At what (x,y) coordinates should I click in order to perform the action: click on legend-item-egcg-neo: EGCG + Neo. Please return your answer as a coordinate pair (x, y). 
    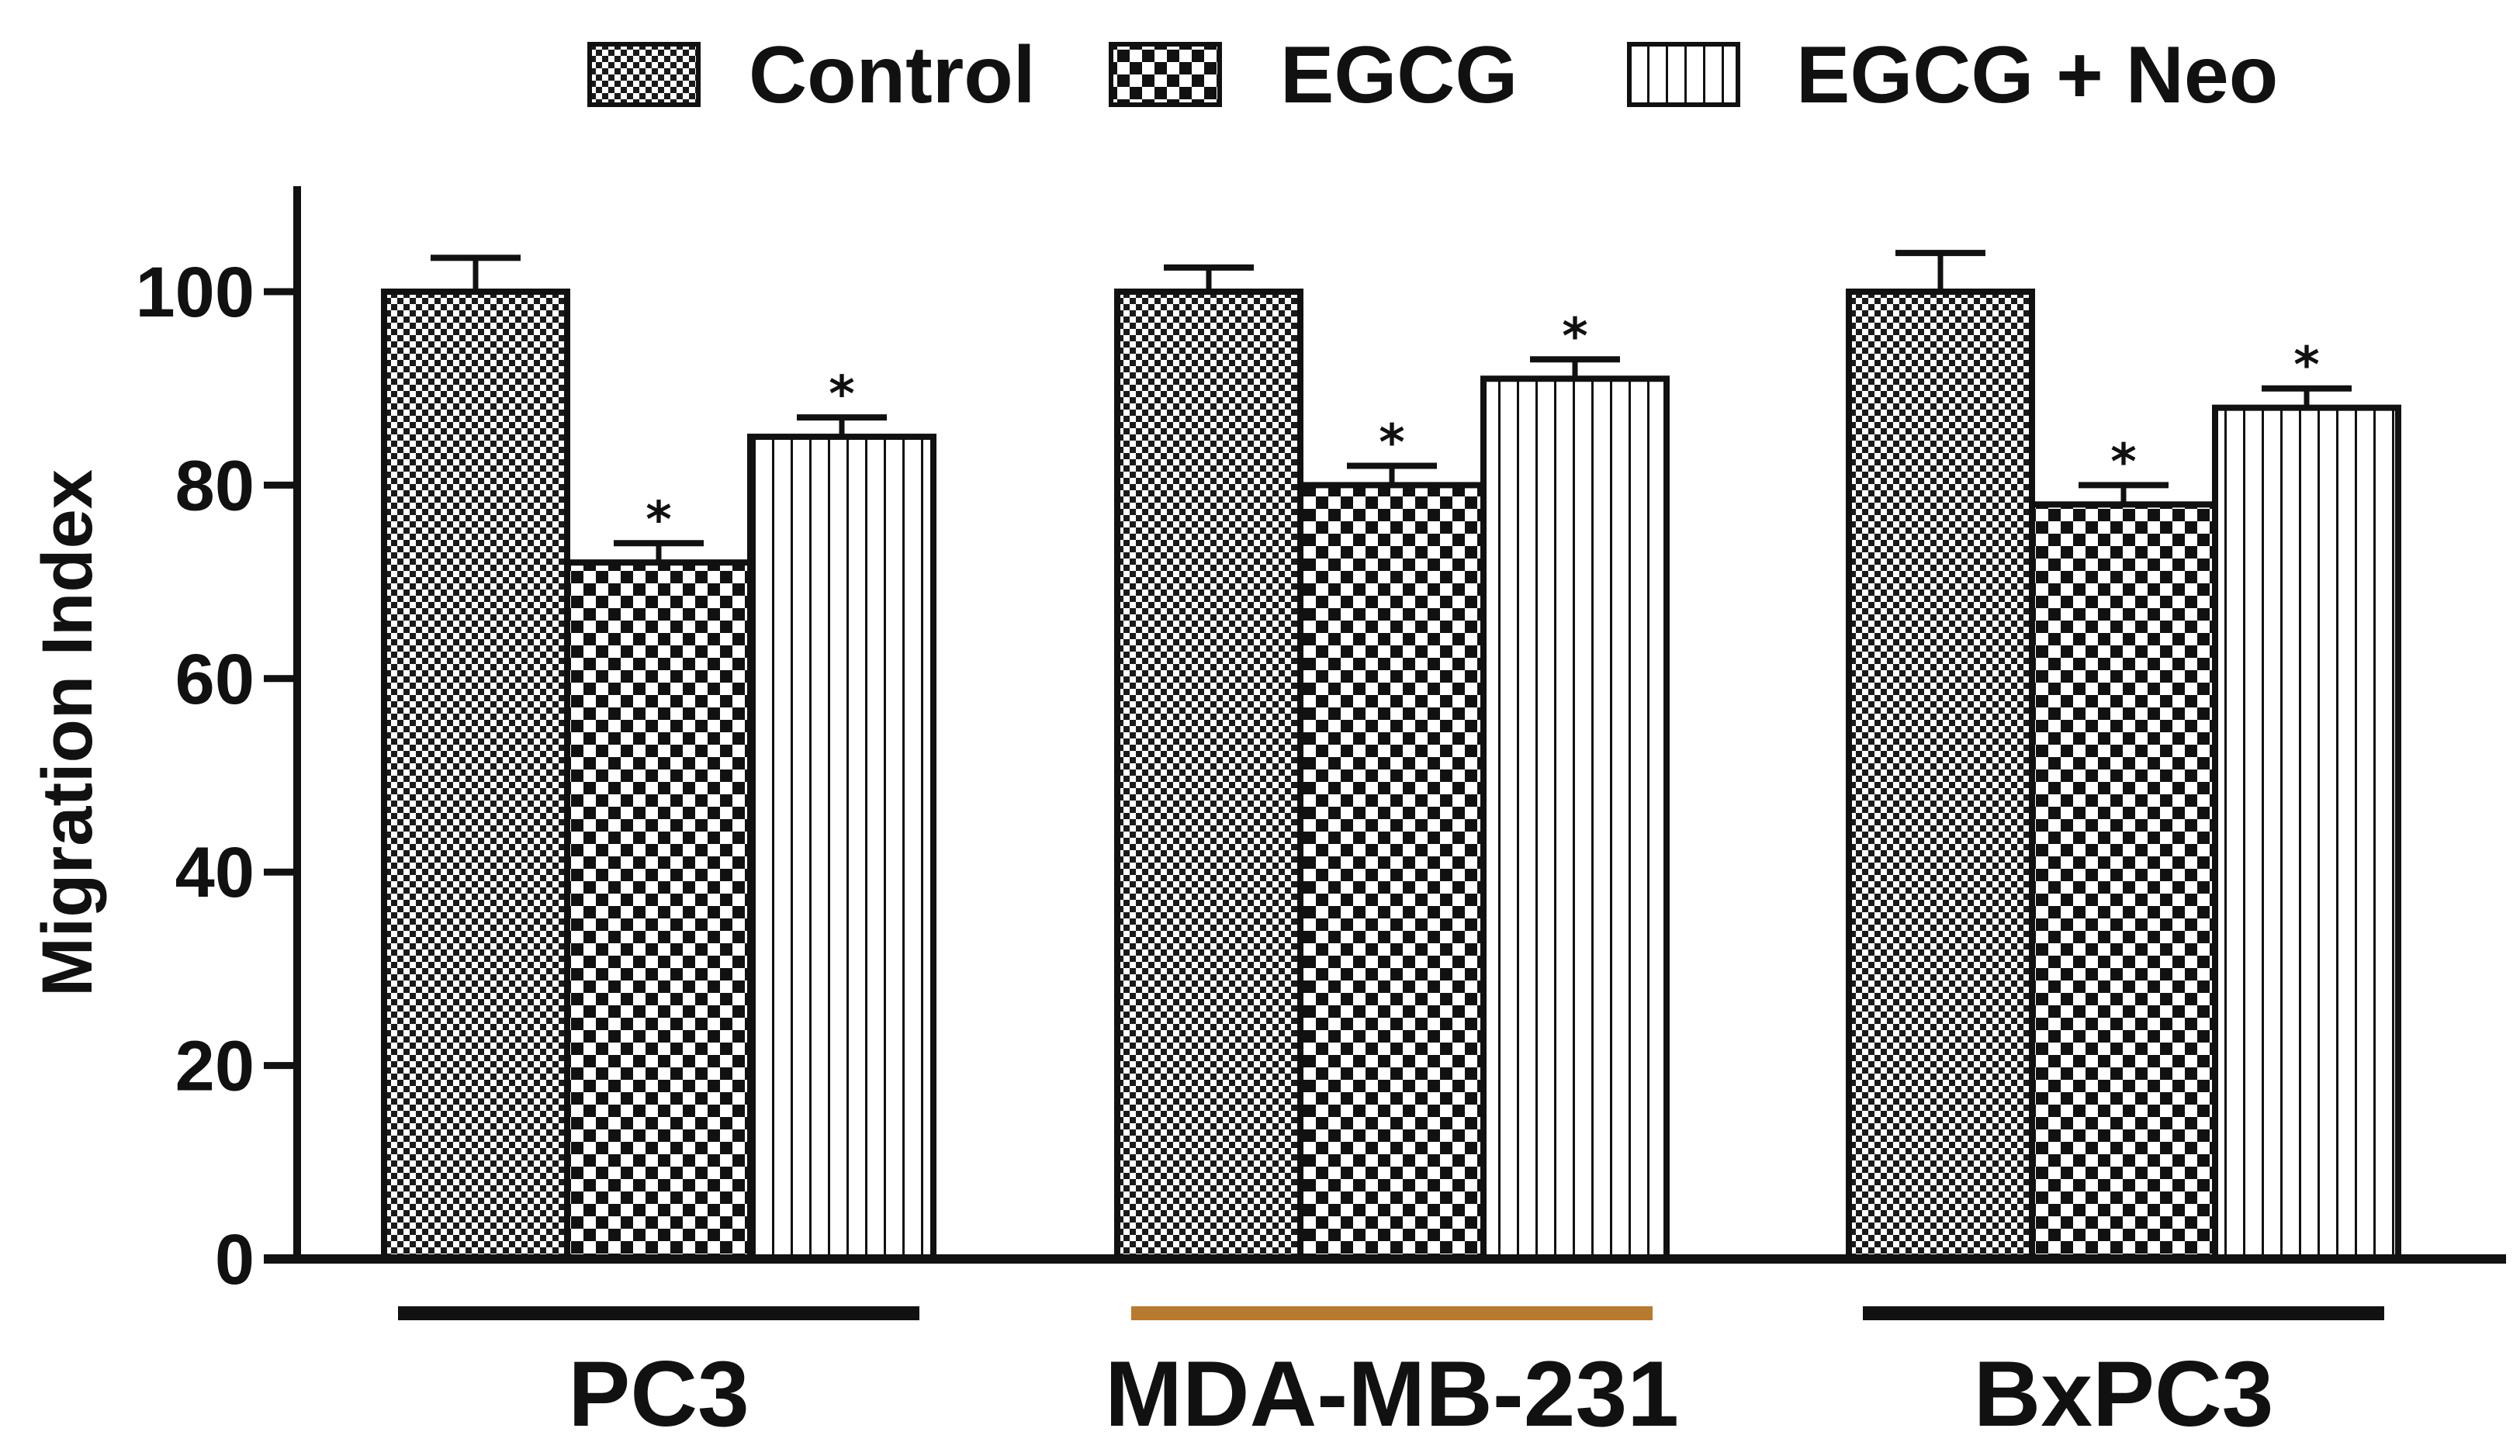
    Looking at the image, I should click on (1952, 75).